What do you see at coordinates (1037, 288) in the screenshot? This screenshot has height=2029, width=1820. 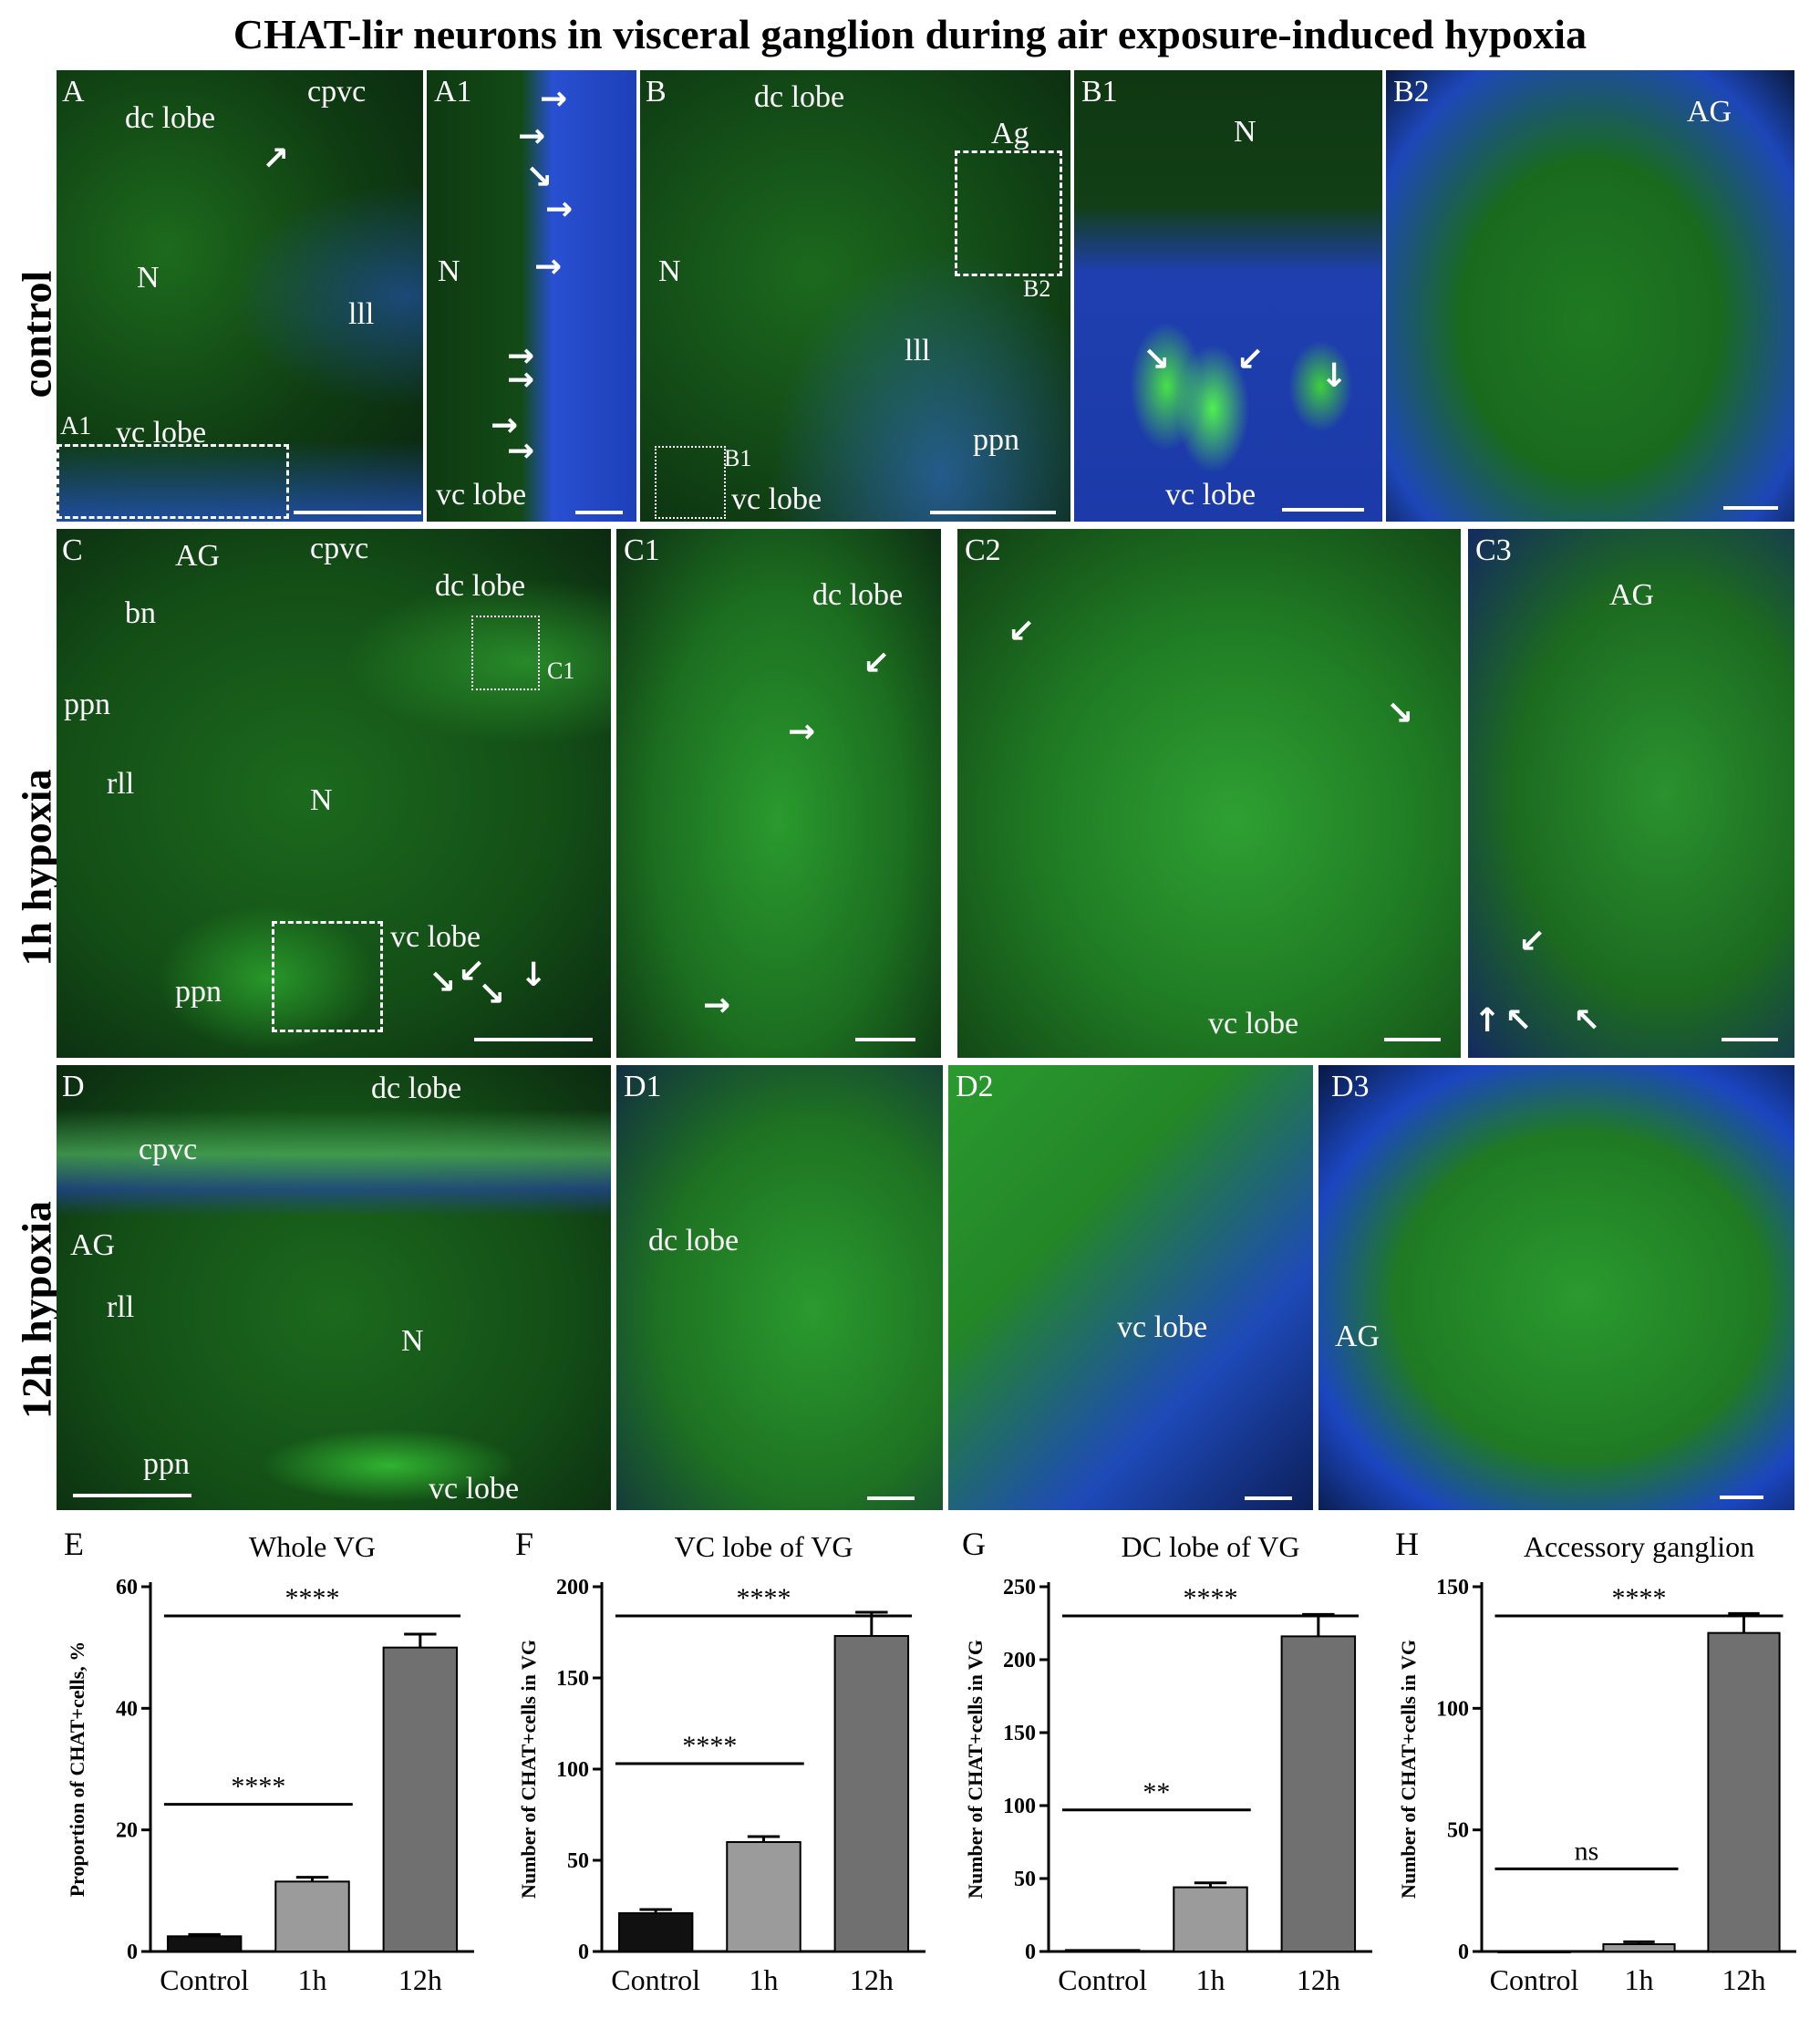 I see `inset-label: B2` at bounding box center [1037, 288].